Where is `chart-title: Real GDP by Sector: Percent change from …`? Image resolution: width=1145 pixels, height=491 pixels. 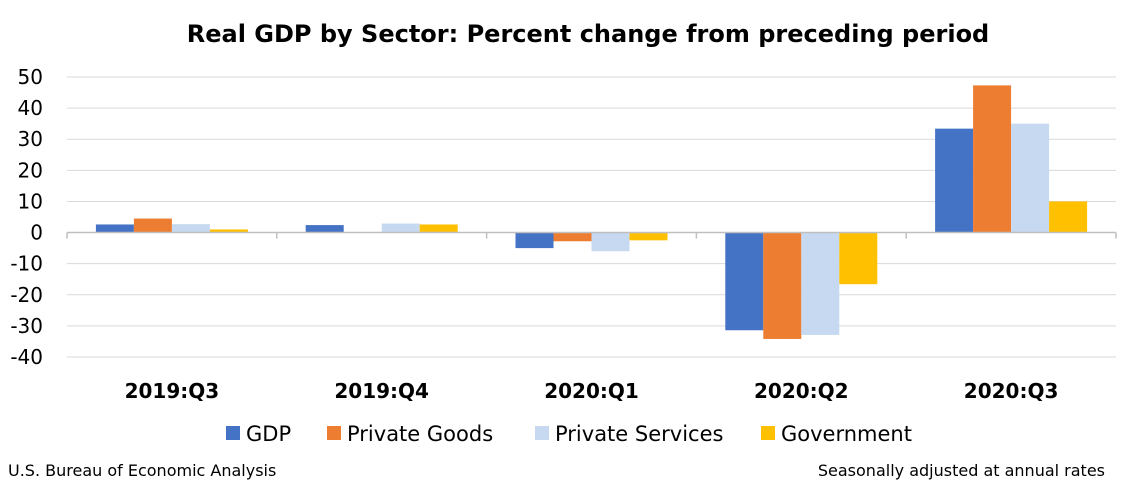
chart-title: Real GDP by Sector: Percent change from … is located at coordinates (588, 34).